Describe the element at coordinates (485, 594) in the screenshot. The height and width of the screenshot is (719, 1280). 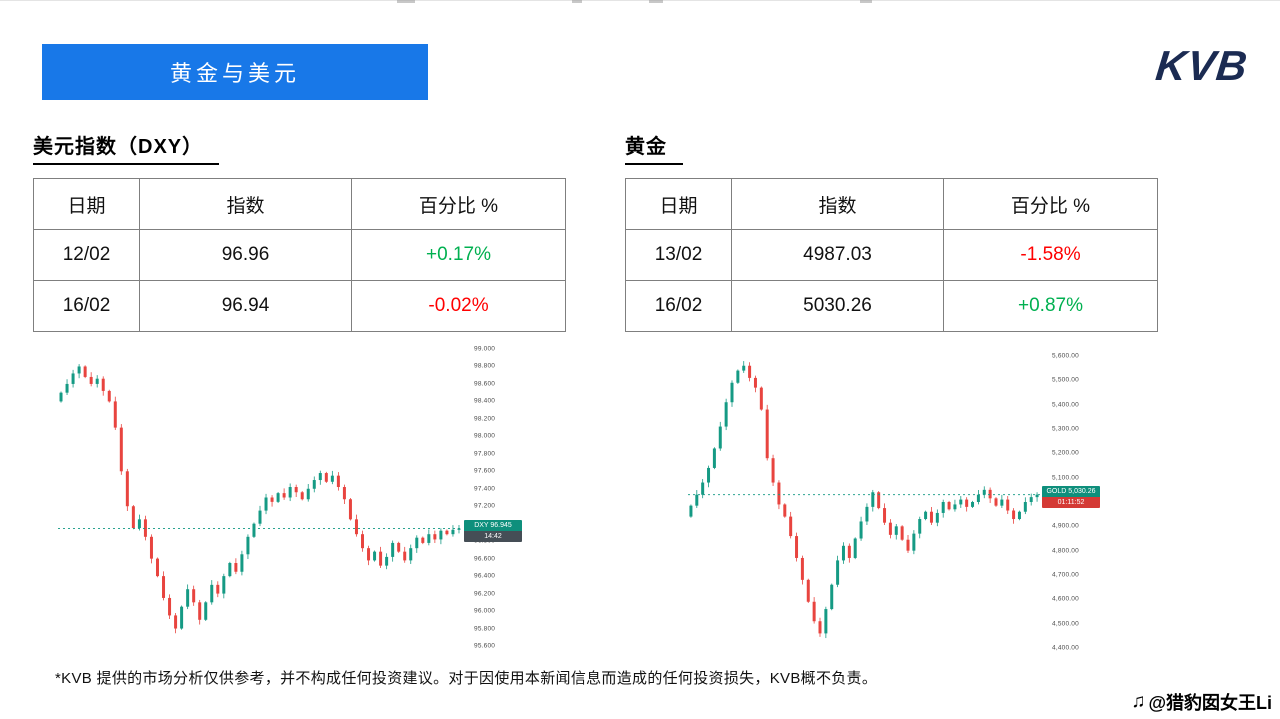
I see `y-axis-tick: 96.200` at that location.